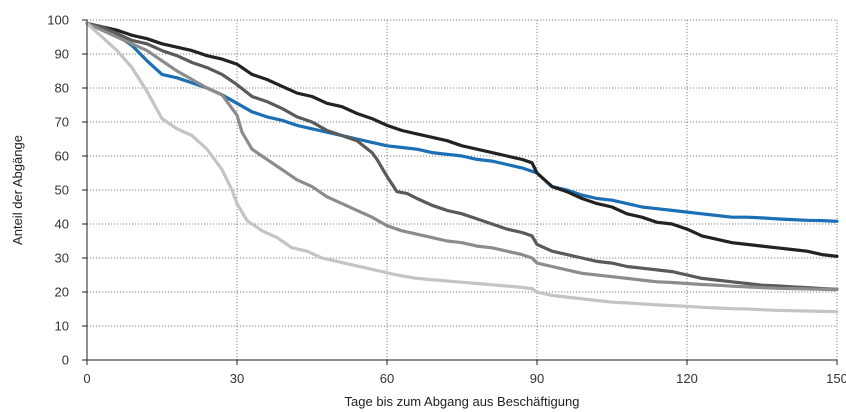 This screenshot has height=412, width=846. Describe the element at coordinates (62, 88) in the screenshot. I see `y-tick-label: 80` at that location.